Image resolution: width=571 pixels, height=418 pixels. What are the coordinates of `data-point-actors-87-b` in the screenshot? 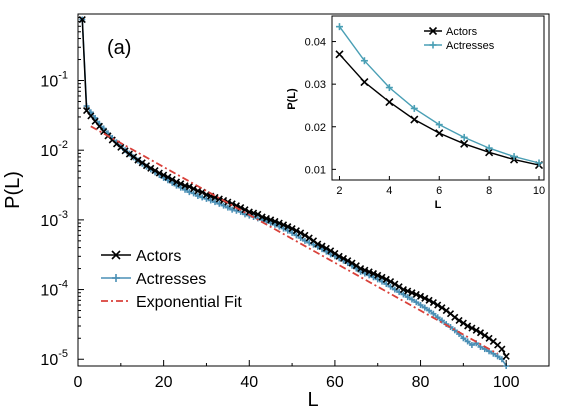 It's located at (450, 314).